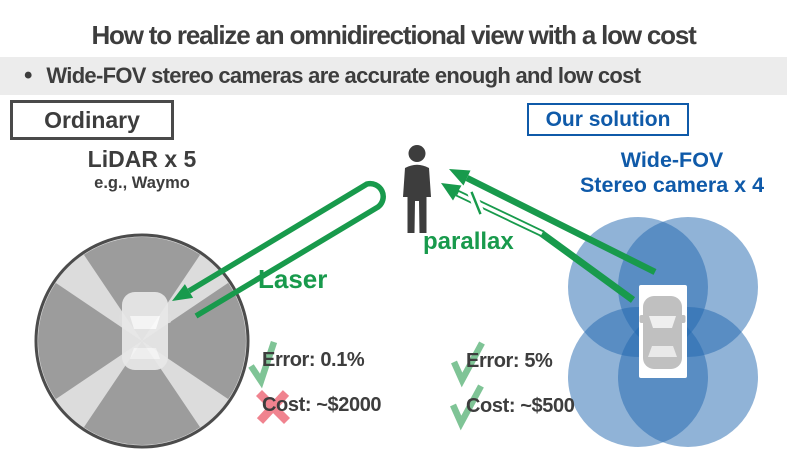 This screenshot has height=469, width=787. I want to click on lidar-example: e.g., Waymo, so click(142, 183).